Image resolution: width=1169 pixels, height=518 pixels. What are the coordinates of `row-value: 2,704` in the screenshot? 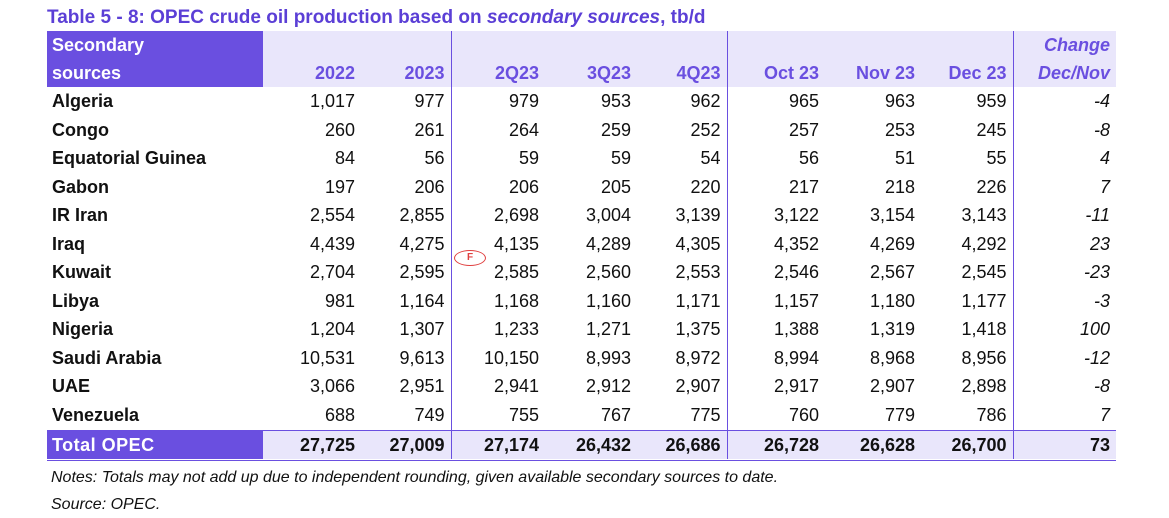 It's located at (332, 272).